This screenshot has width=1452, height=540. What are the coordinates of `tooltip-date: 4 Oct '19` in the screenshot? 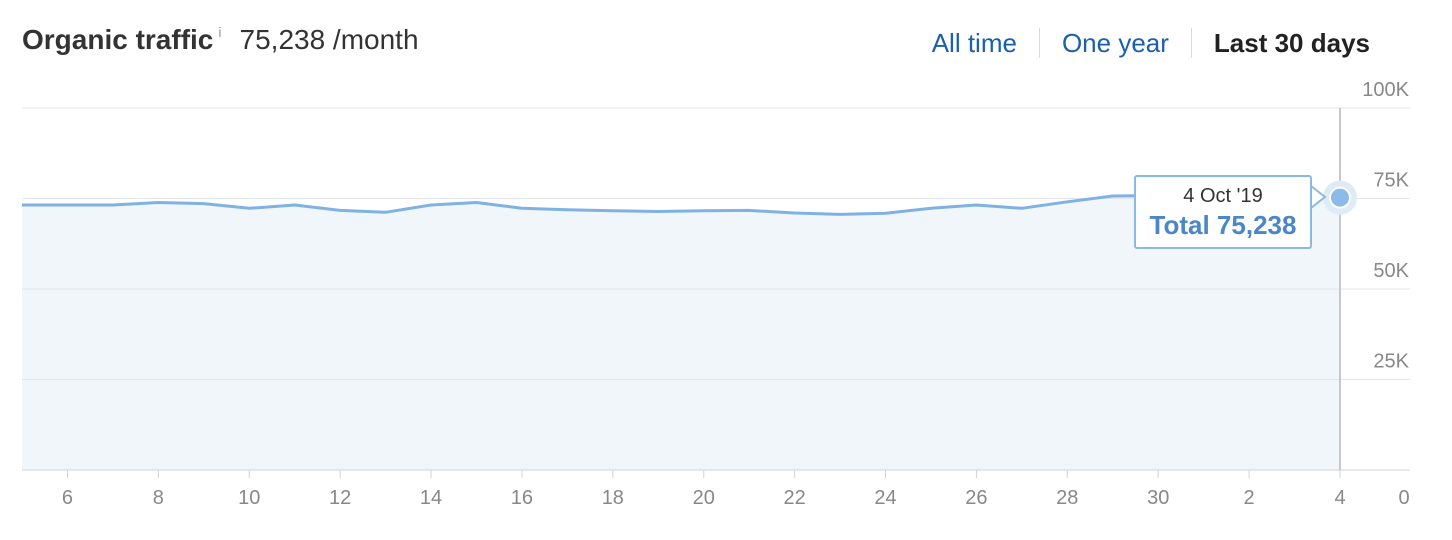 It's located at (1223, 196).